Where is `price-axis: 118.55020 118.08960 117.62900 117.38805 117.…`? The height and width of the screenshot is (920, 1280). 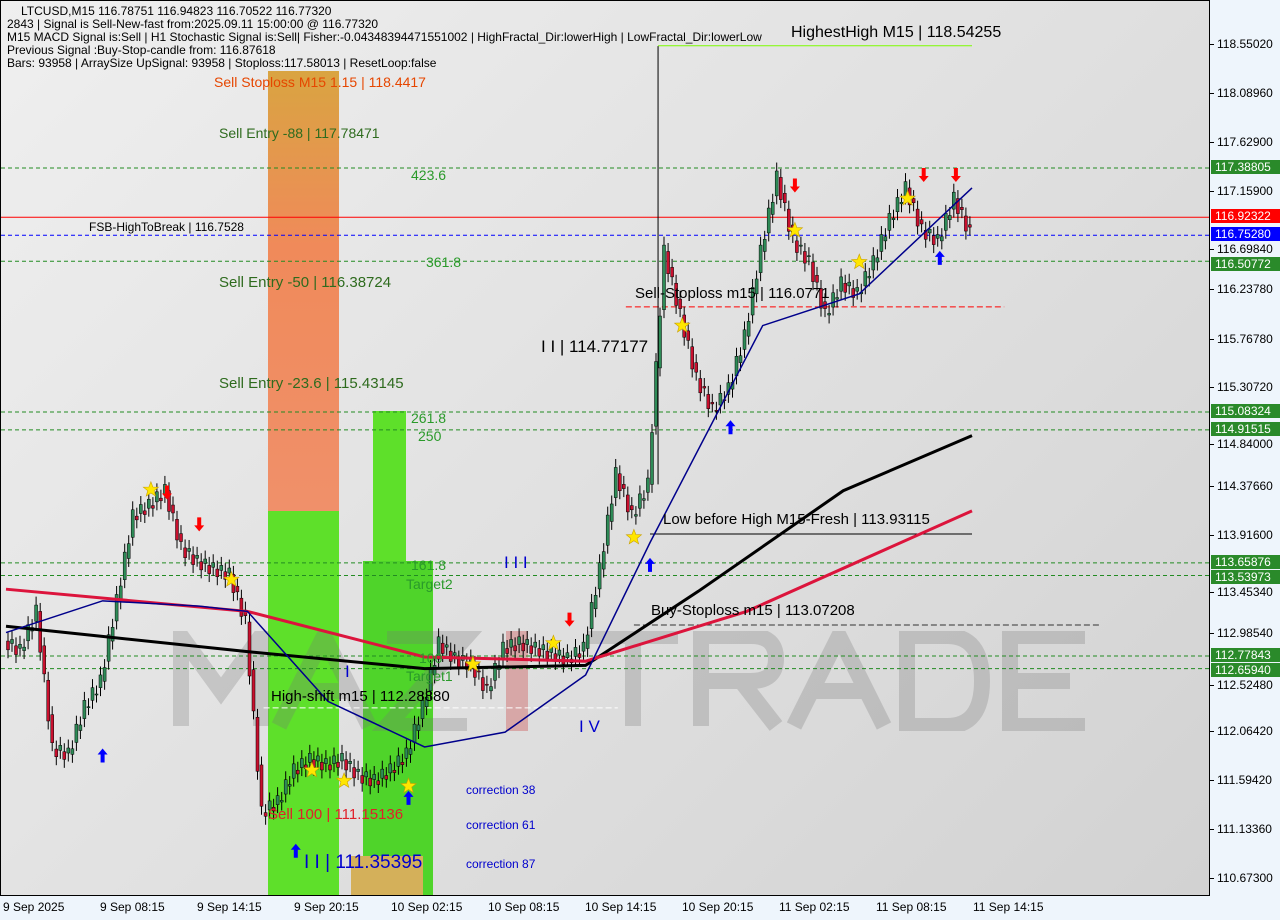
price-axis: 118.55020 118.08960 117.62900 117.38805 117.… is located at coordinates (1245, 448).